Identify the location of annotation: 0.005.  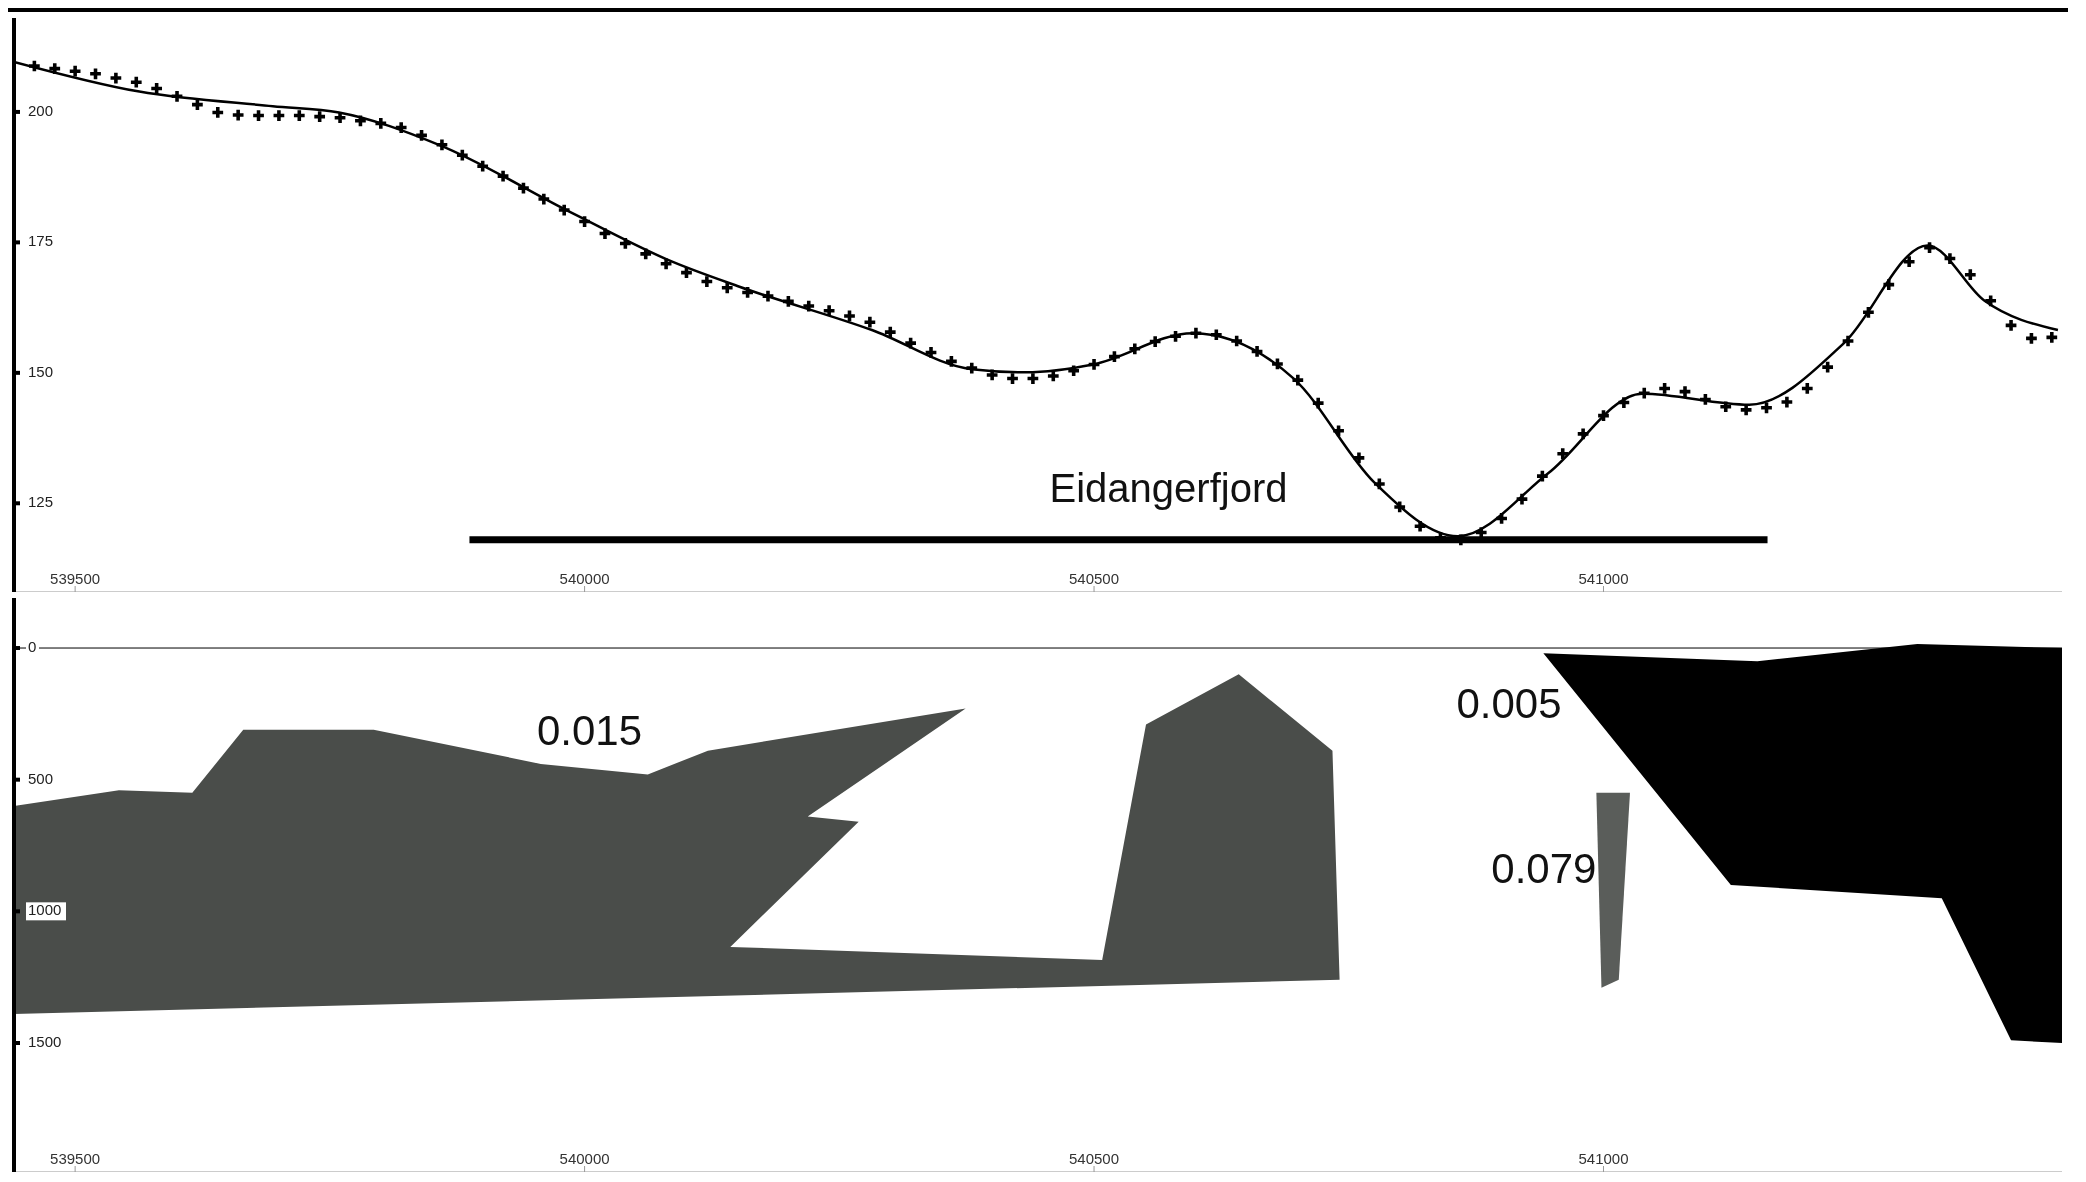
(1509, 704).